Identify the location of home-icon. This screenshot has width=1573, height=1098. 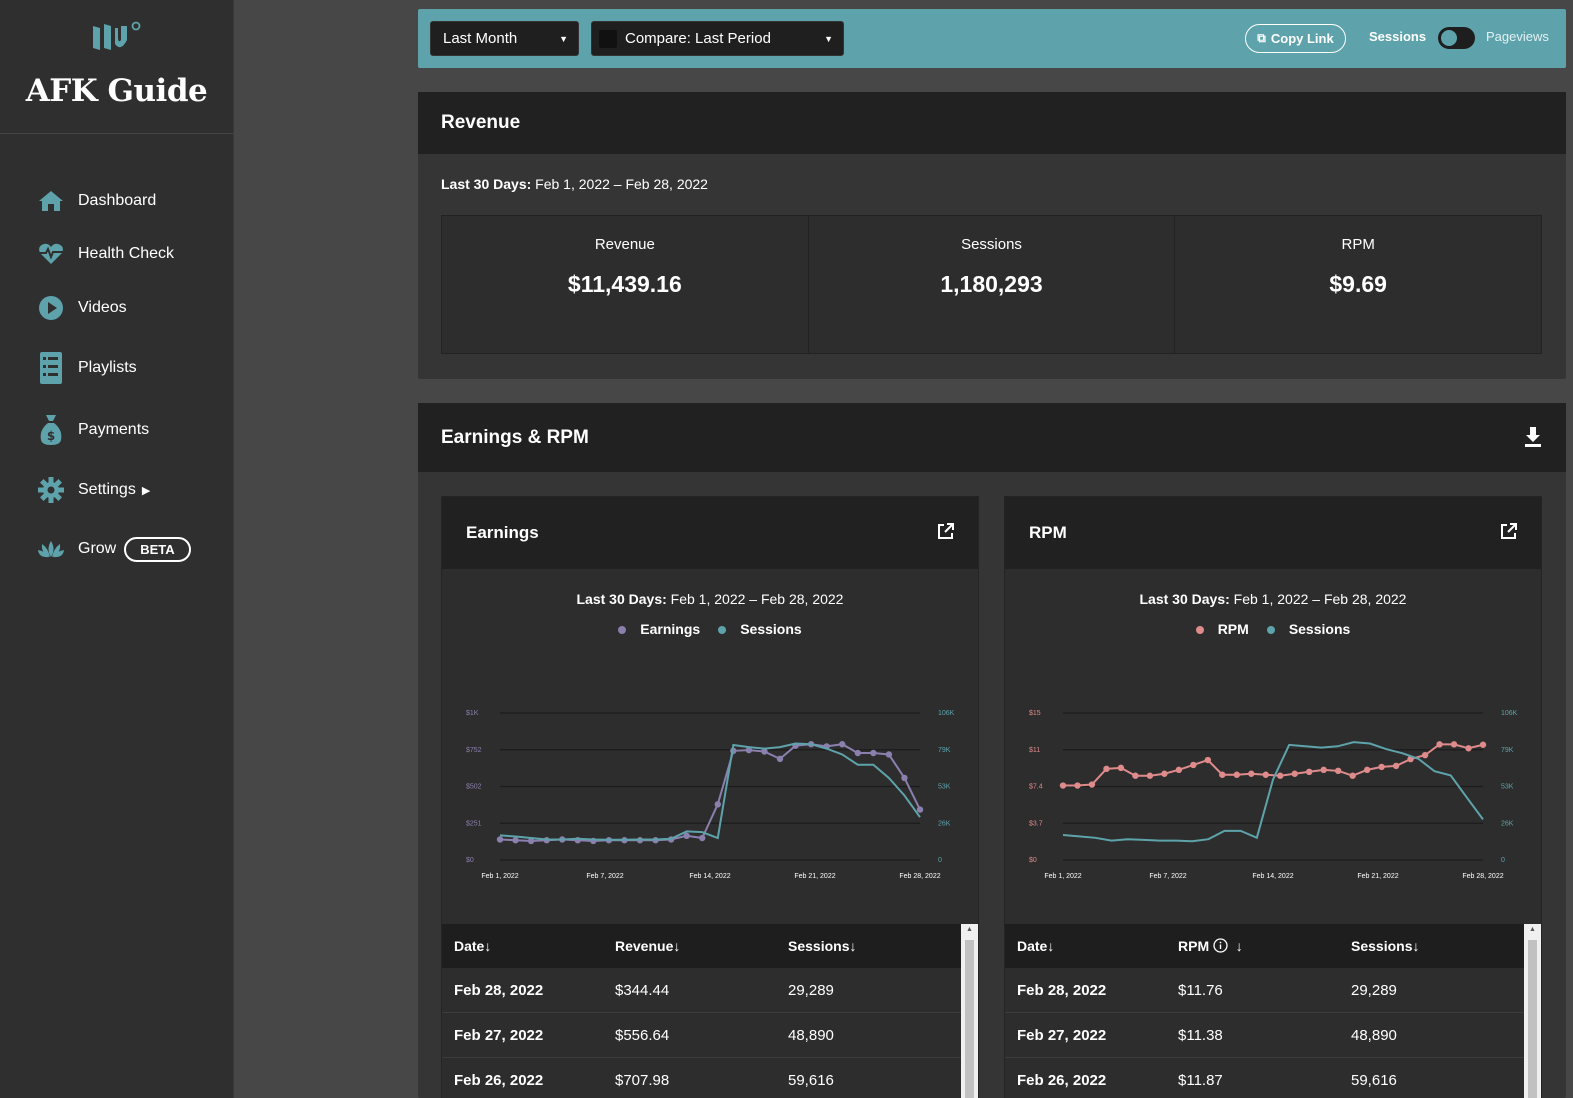
(51, 201).